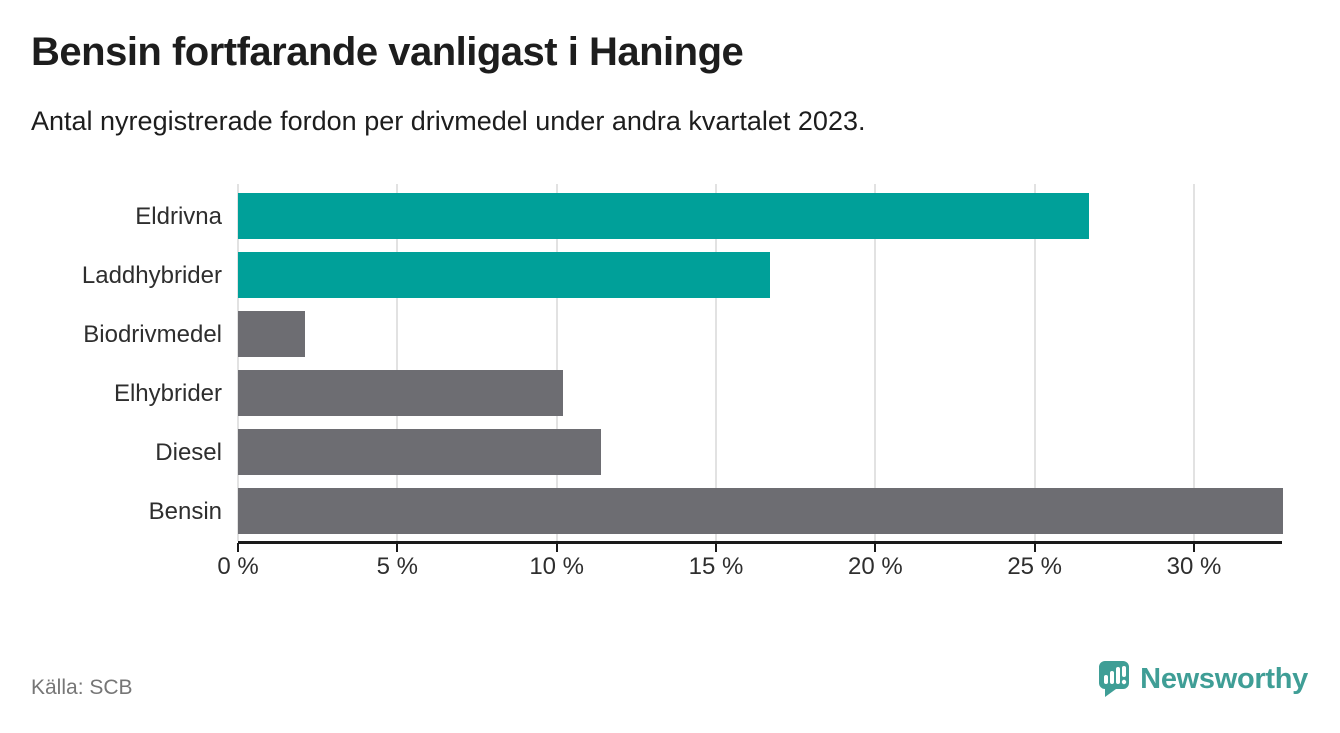 The height and width of the screenshot is (733, 1340). I want to click on newsworthy-logo: Newsworthy, so click(1203, 679).